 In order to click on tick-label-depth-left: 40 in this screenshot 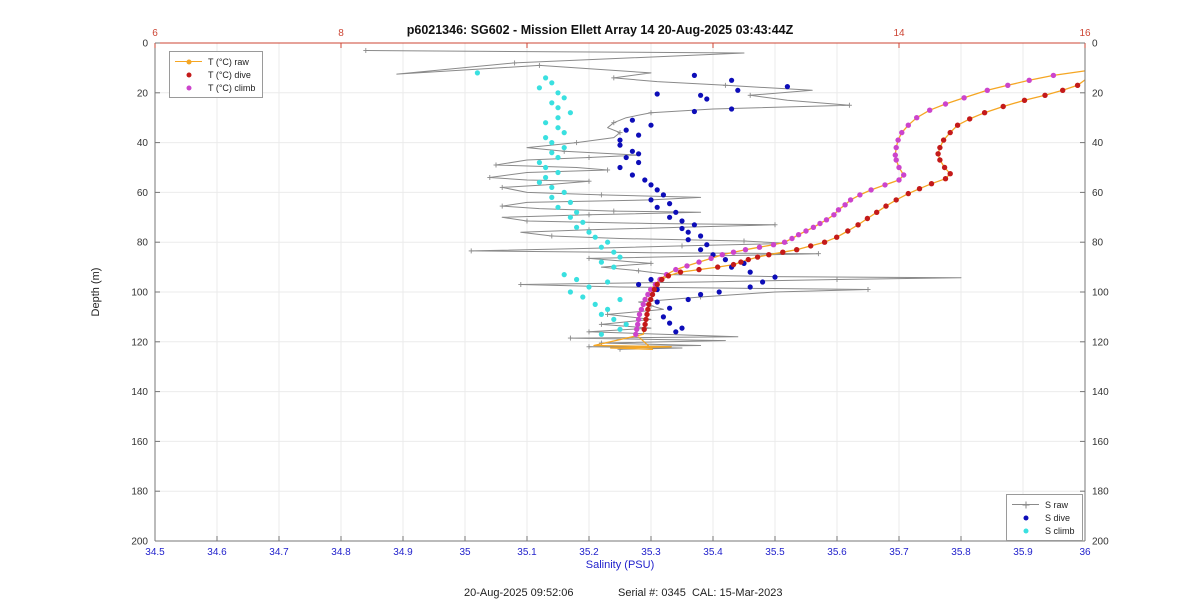, I will do `click(143, 143)`.